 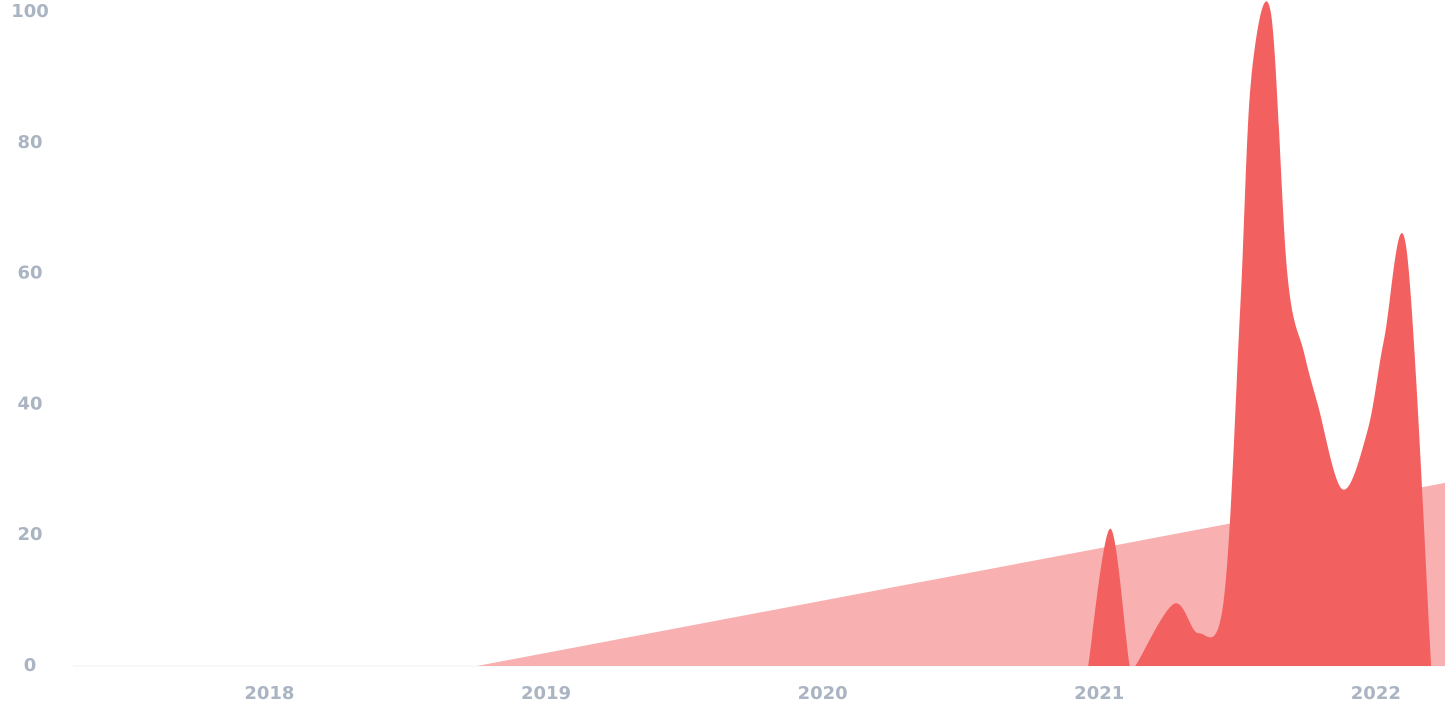 I want to click on y-tick-label: 40, so click(x=29, y=403).